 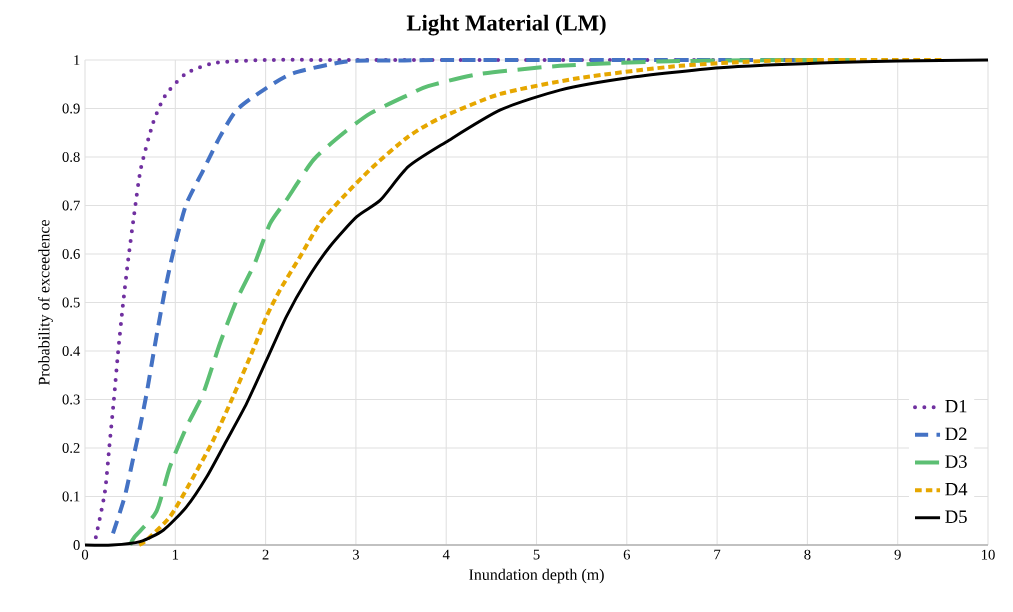 I want to click on legend-label: D5, so click(x=956, y=517).